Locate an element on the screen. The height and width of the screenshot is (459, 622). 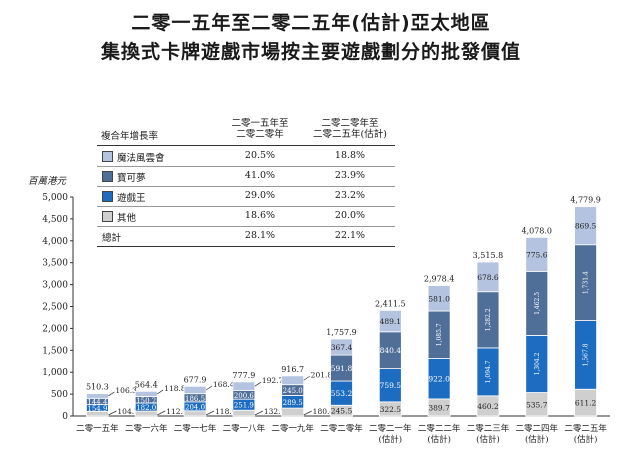
total-label: 2,411.5 is located at coordinates (390, 303).